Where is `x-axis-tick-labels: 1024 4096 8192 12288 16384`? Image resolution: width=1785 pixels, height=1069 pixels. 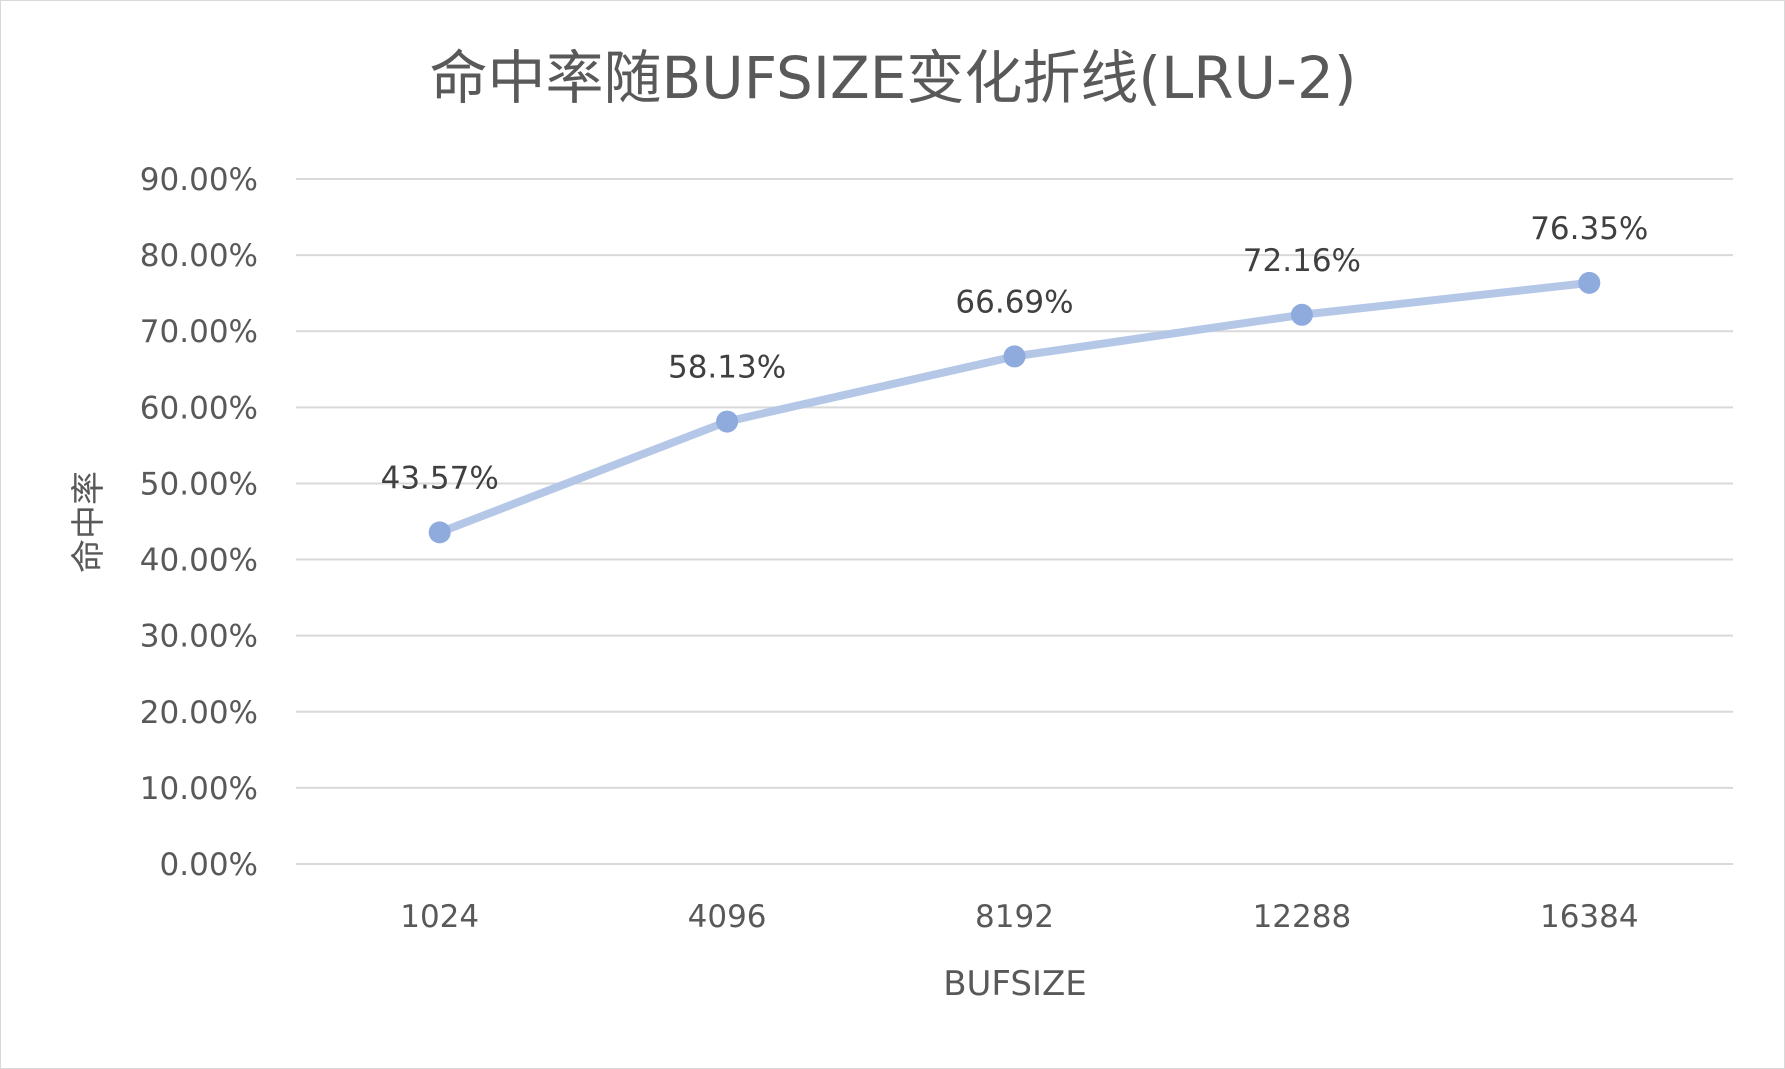 x-axis-tick-labels: 1024 4096 8192 12288 16384 is located at coordinates (1019, 917).